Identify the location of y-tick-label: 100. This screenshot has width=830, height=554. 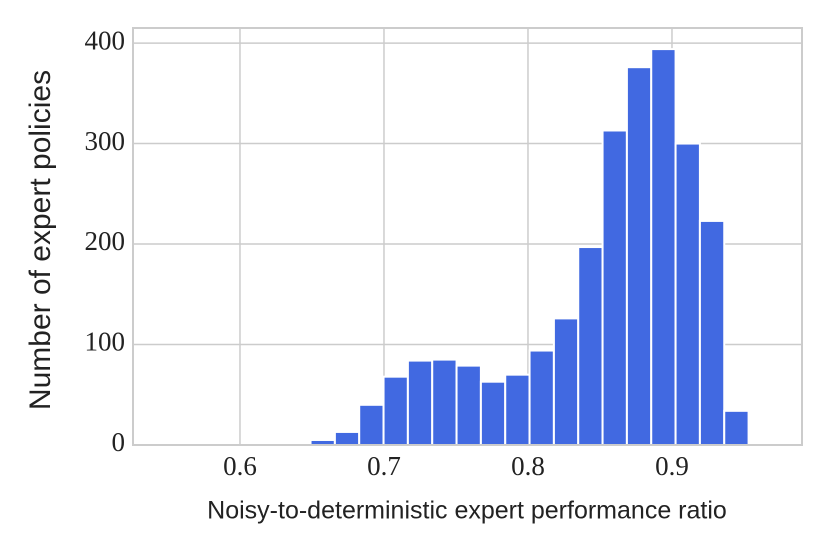
(105, 342).